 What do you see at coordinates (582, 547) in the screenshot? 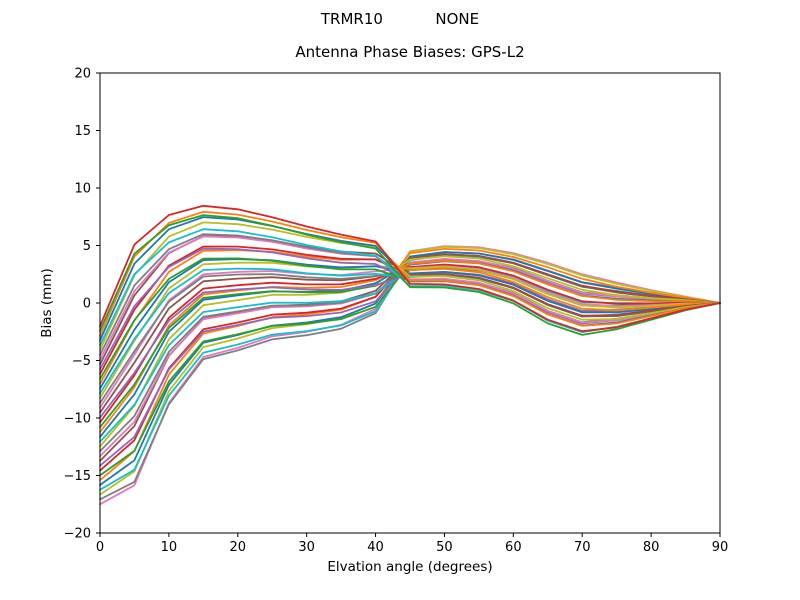
I see `x-tick-label: 70` at bounding box center [582, 547].